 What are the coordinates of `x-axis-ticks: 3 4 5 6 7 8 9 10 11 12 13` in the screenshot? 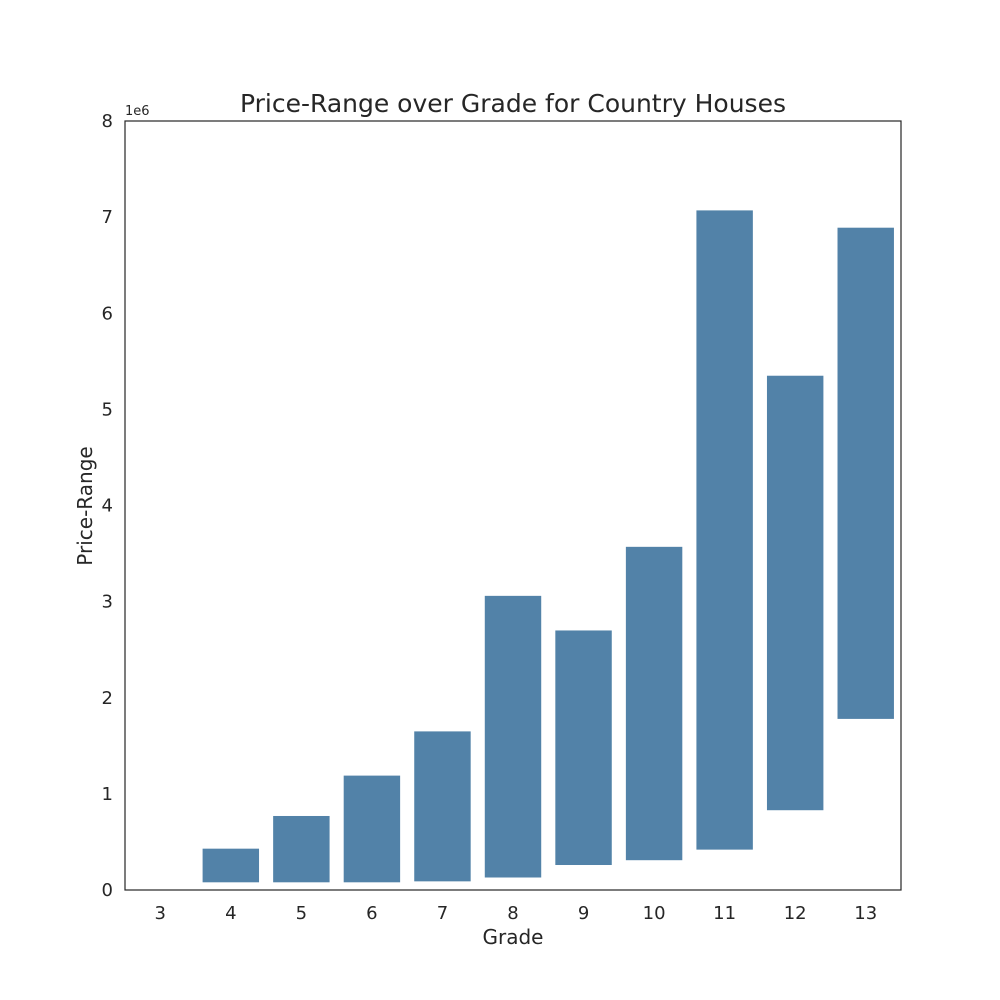 It's located at (516, 913).